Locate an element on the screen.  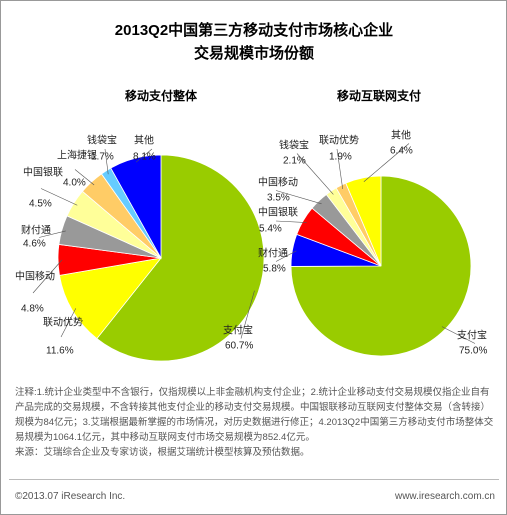
website: www.iresearch.com.cn is located at coordinates (444, 496).